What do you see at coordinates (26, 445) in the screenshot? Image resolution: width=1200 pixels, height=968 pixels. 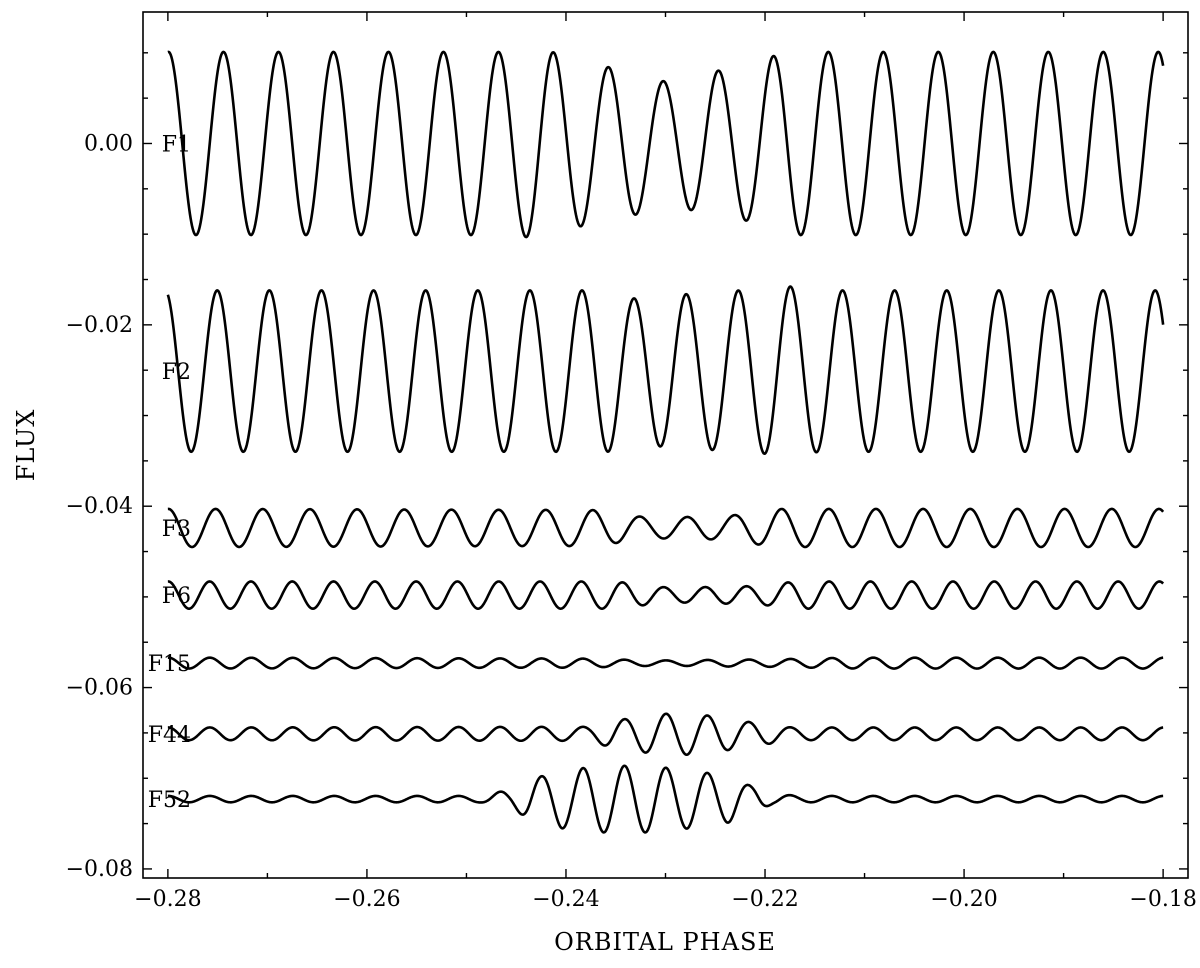 I see `y-axis-title: FLUX` at bounding box center [26, 445].